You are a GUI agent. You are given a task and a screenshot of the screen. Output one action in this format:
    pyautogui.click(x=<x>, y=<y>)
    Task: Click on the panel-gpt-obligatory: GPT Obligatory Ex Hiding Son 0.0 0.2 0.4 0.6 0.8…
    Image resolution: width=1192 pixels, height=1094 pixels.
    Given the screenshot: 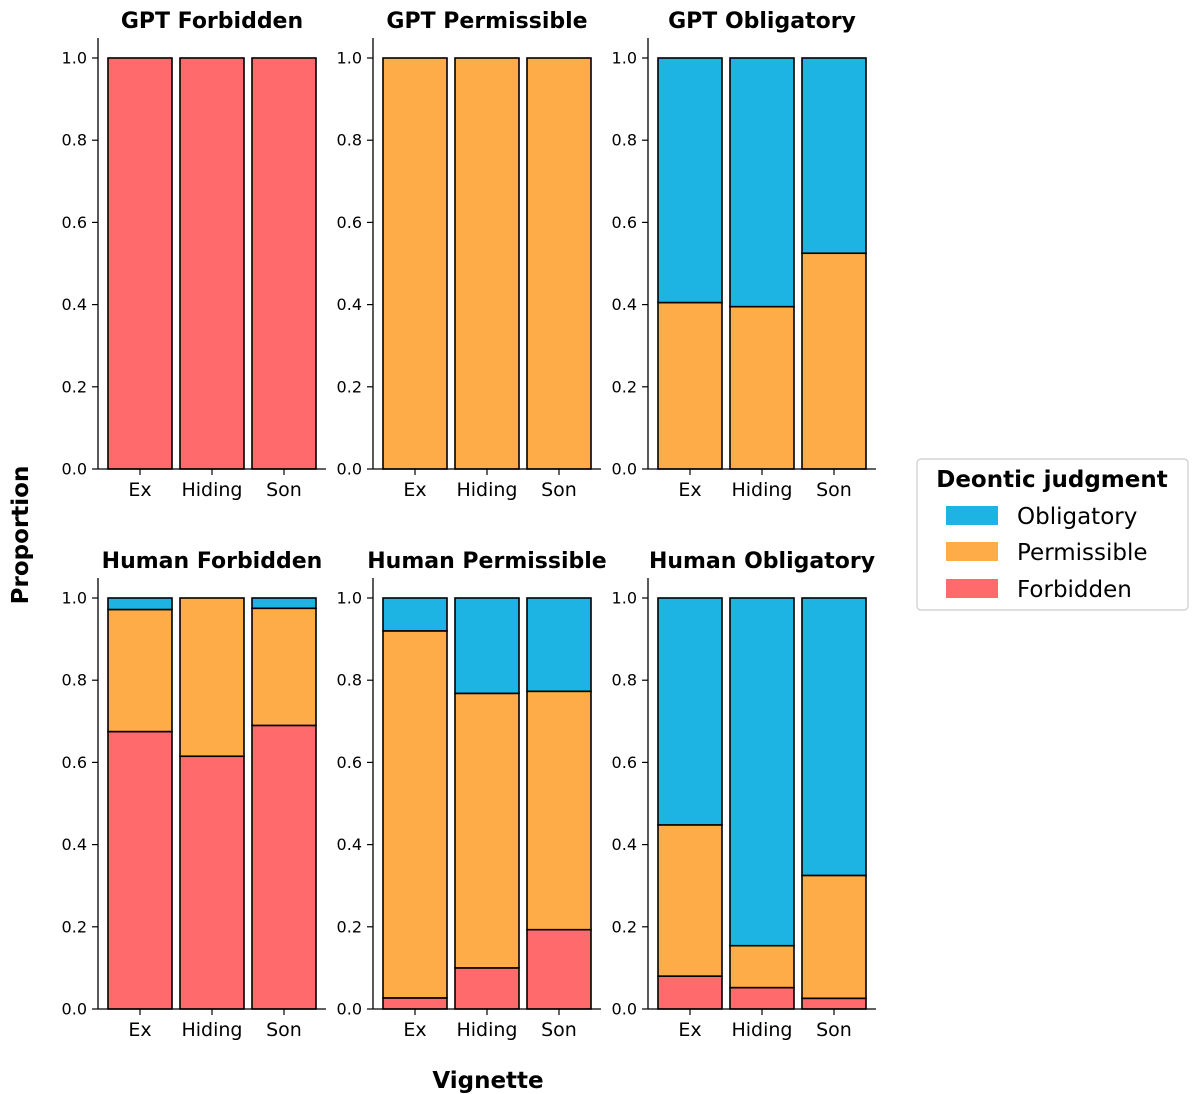 What is the action you would take?
    pyautogui.click(x=744, y=255)
    